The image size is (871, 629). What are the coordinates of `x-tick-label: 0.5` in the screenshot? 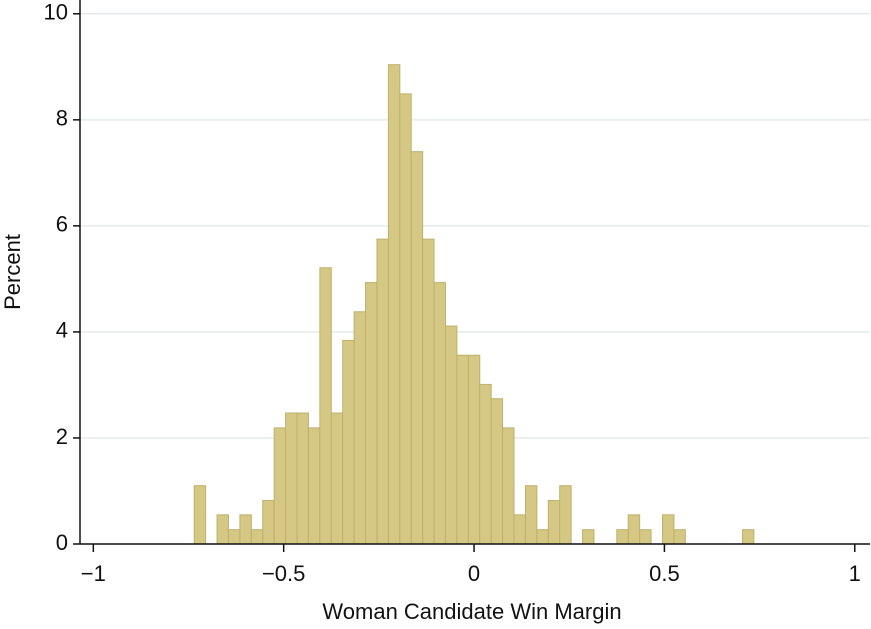 It's located at (664, 573).